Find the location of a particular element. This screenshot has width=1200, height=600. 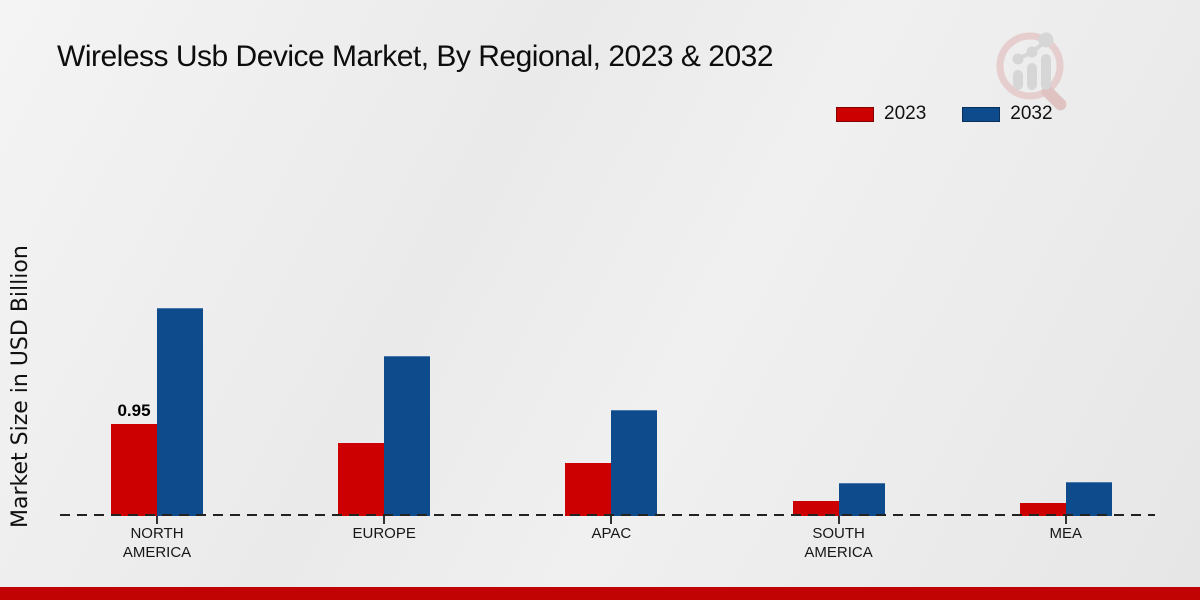

footer-strip is located at coordinates (600, 593).